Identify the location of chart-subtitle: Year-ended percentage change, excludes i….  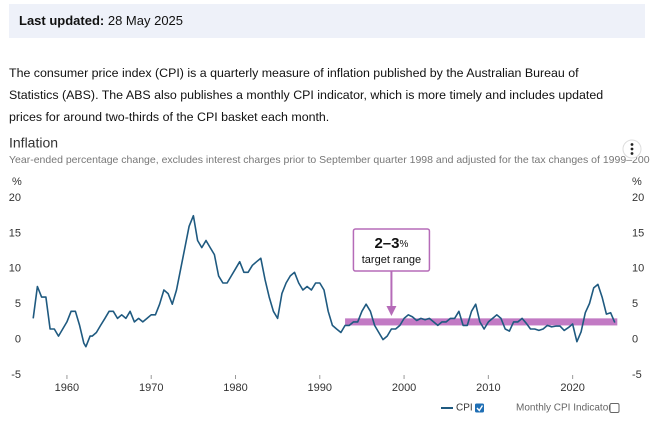
(329, 160).